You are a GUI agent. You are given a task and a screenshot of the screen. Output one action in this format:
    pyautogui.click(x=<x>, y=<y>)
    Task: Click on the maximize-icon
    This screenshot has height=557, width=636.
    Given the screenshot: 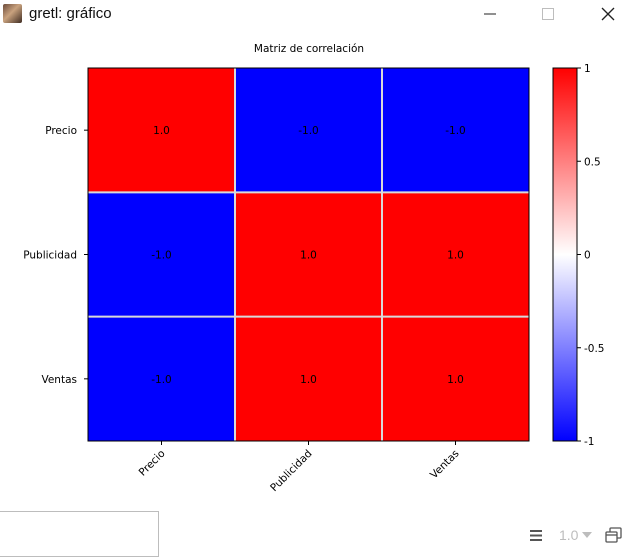 What is the action you would take?
    pyautogui.click(x=548, y=14)
    